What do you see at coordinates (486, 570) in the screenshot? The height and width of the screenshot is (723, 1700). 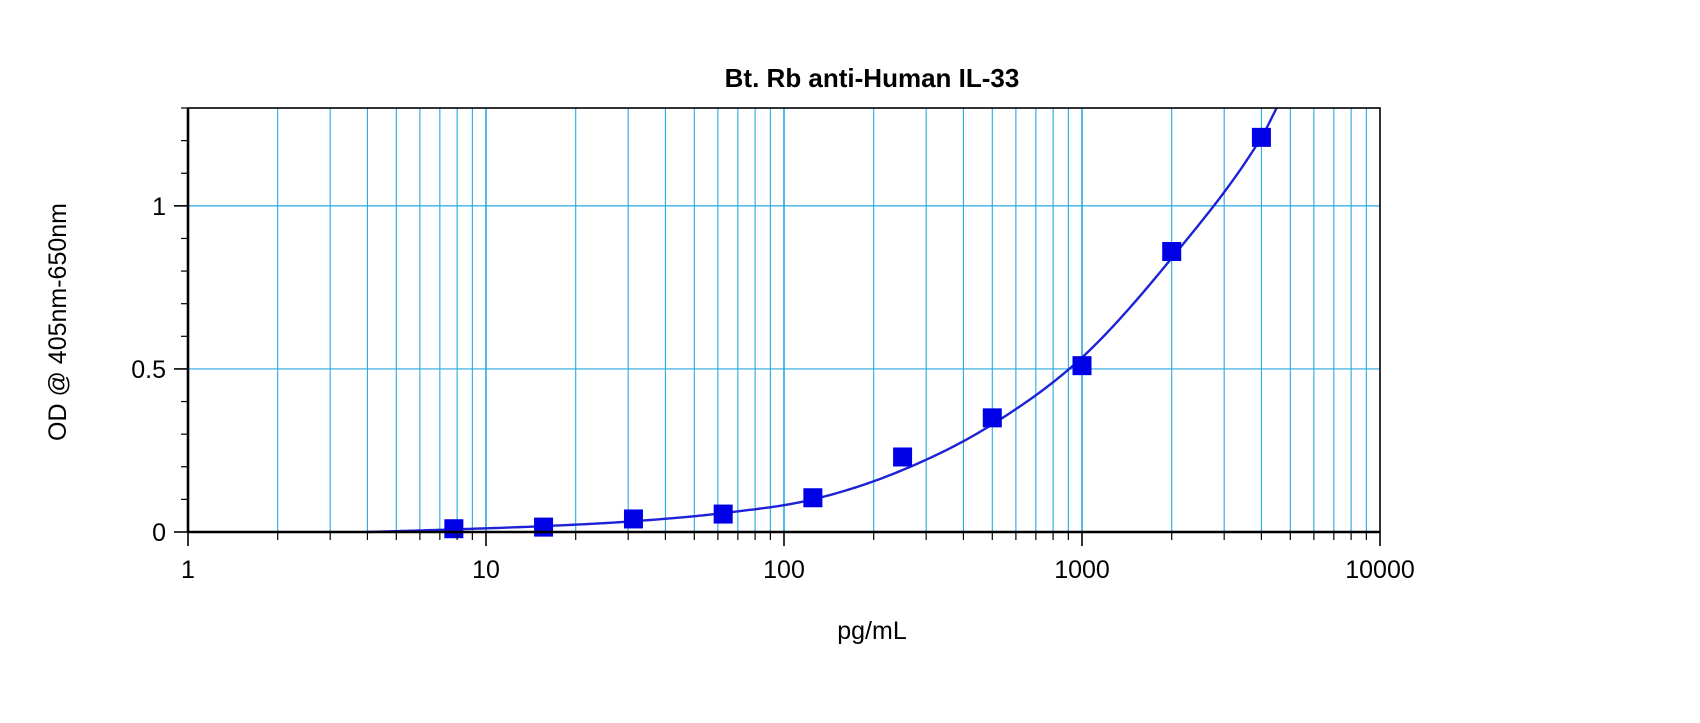 I see `x-tick-label: 10` at bounding box center [486, 570].